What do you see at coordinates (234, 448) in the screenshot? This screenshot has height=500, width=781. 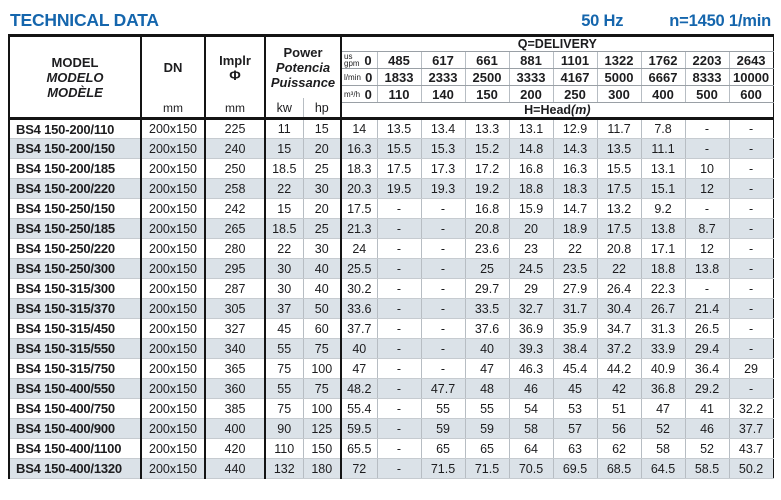 I see `impeller-cell: 420` at bounding box center [234, 448].